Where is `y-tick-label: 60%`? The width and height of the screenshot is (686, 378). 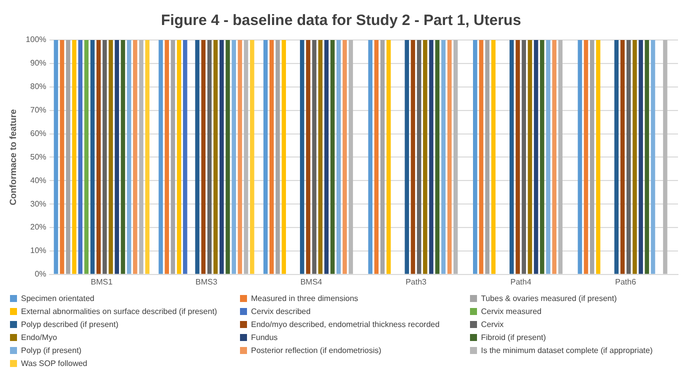 y-tick-label: 60% is located at coordinates (38, 133).